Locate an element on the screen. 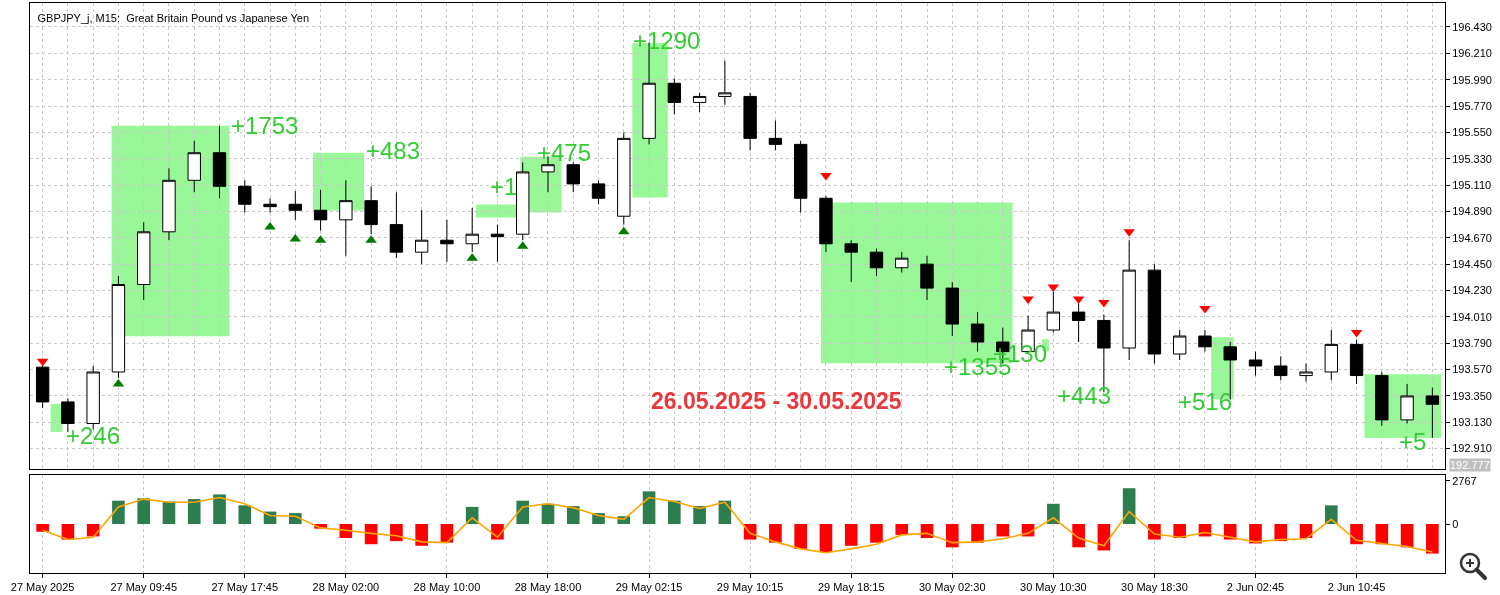  y-tick-label: 192.910 is located at coordinates (1472, 448).